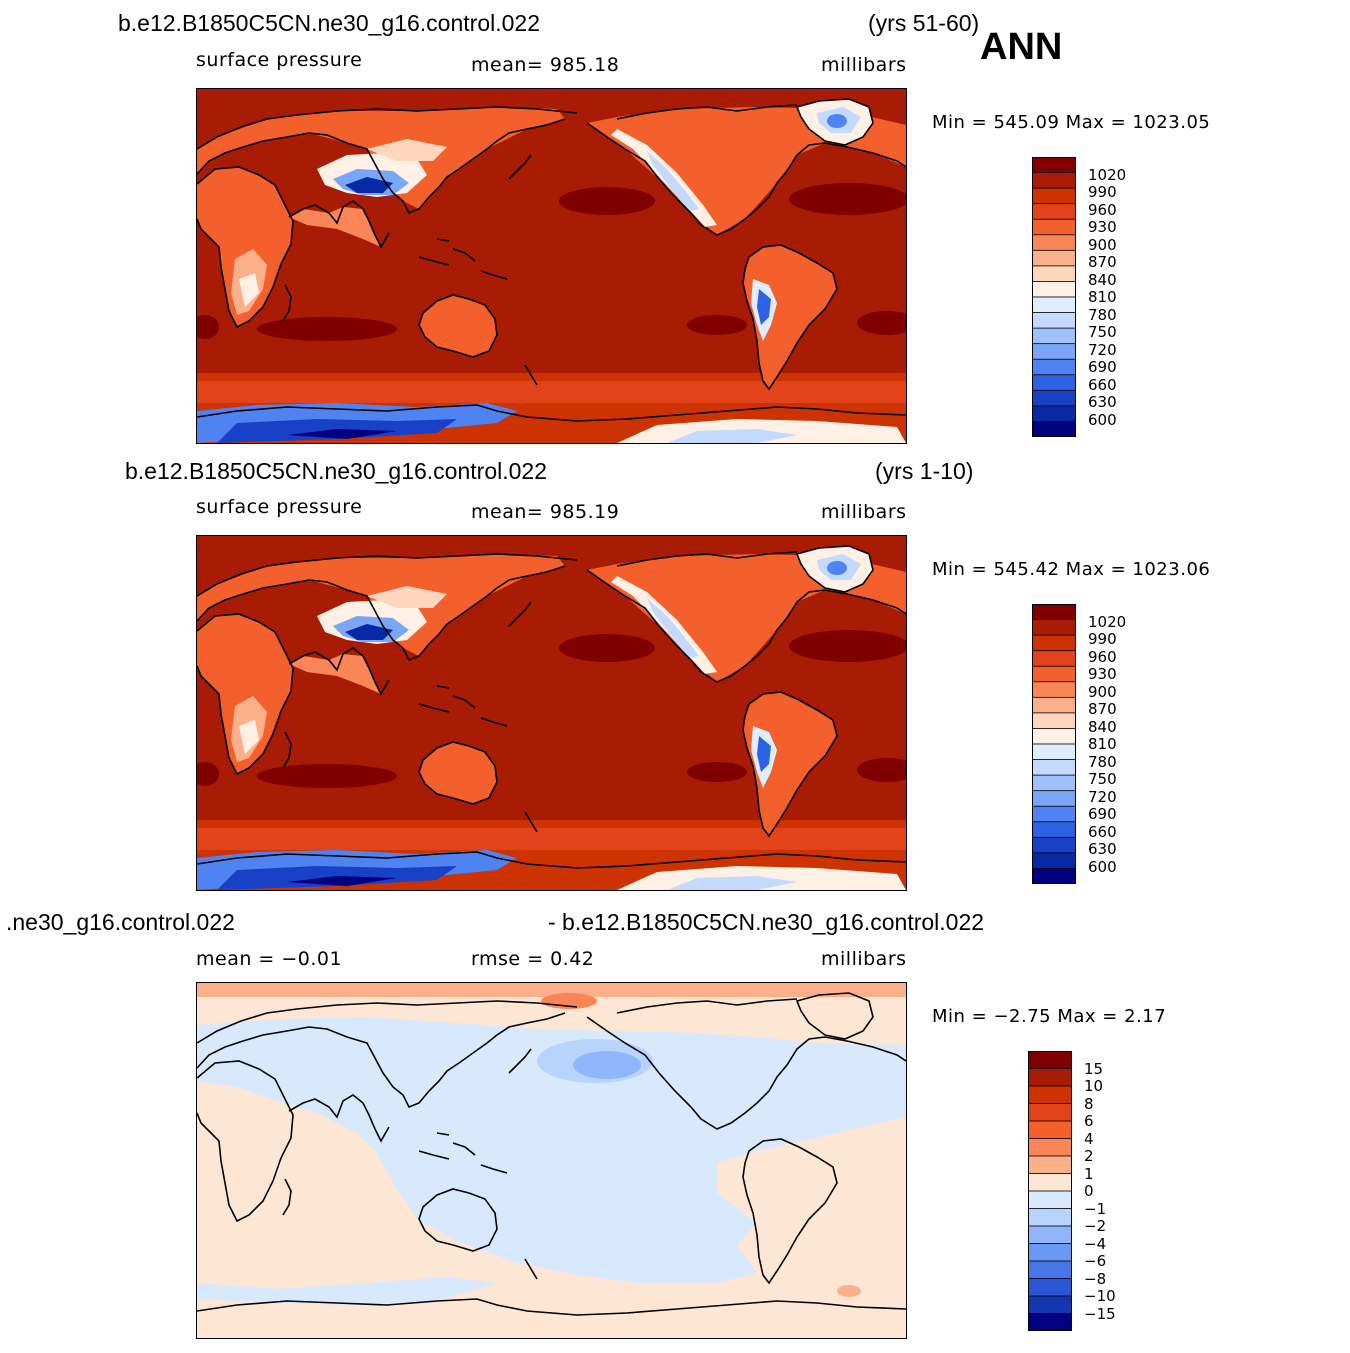 This screenshot has width=1350, height=1353. Describe the element at coordinates (864, 512) in the screenshot. I see `panel-2-units: millibars` at that location.